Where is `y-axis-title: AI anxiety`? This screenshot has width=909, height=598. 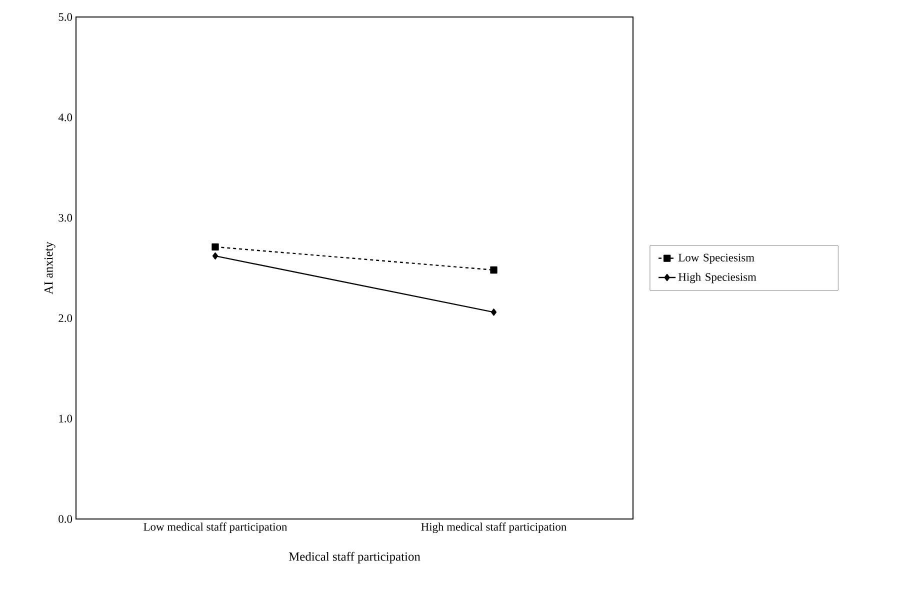 y-axis-title: AI anxiety is located at coordinates (50, 268).